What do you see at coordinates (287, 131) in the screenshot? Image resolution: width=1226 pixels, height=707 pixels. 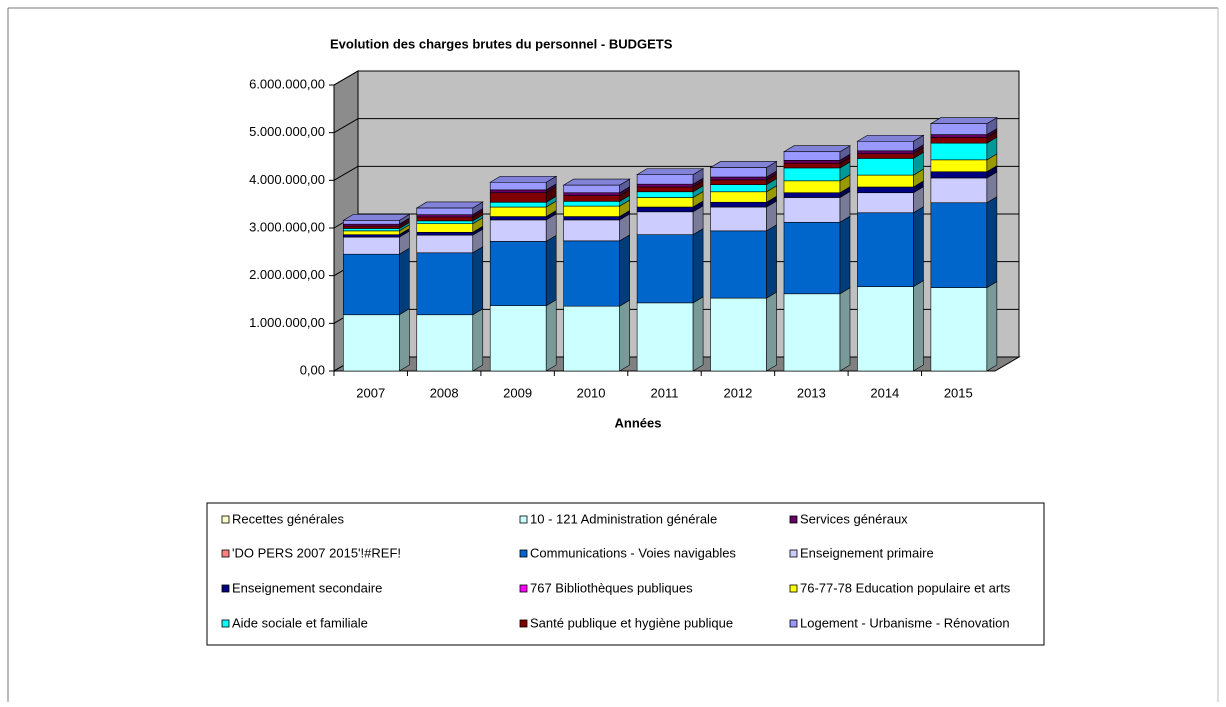 I see `y-tick-label: 5.000.000,00` at bounding box center [287, 131].